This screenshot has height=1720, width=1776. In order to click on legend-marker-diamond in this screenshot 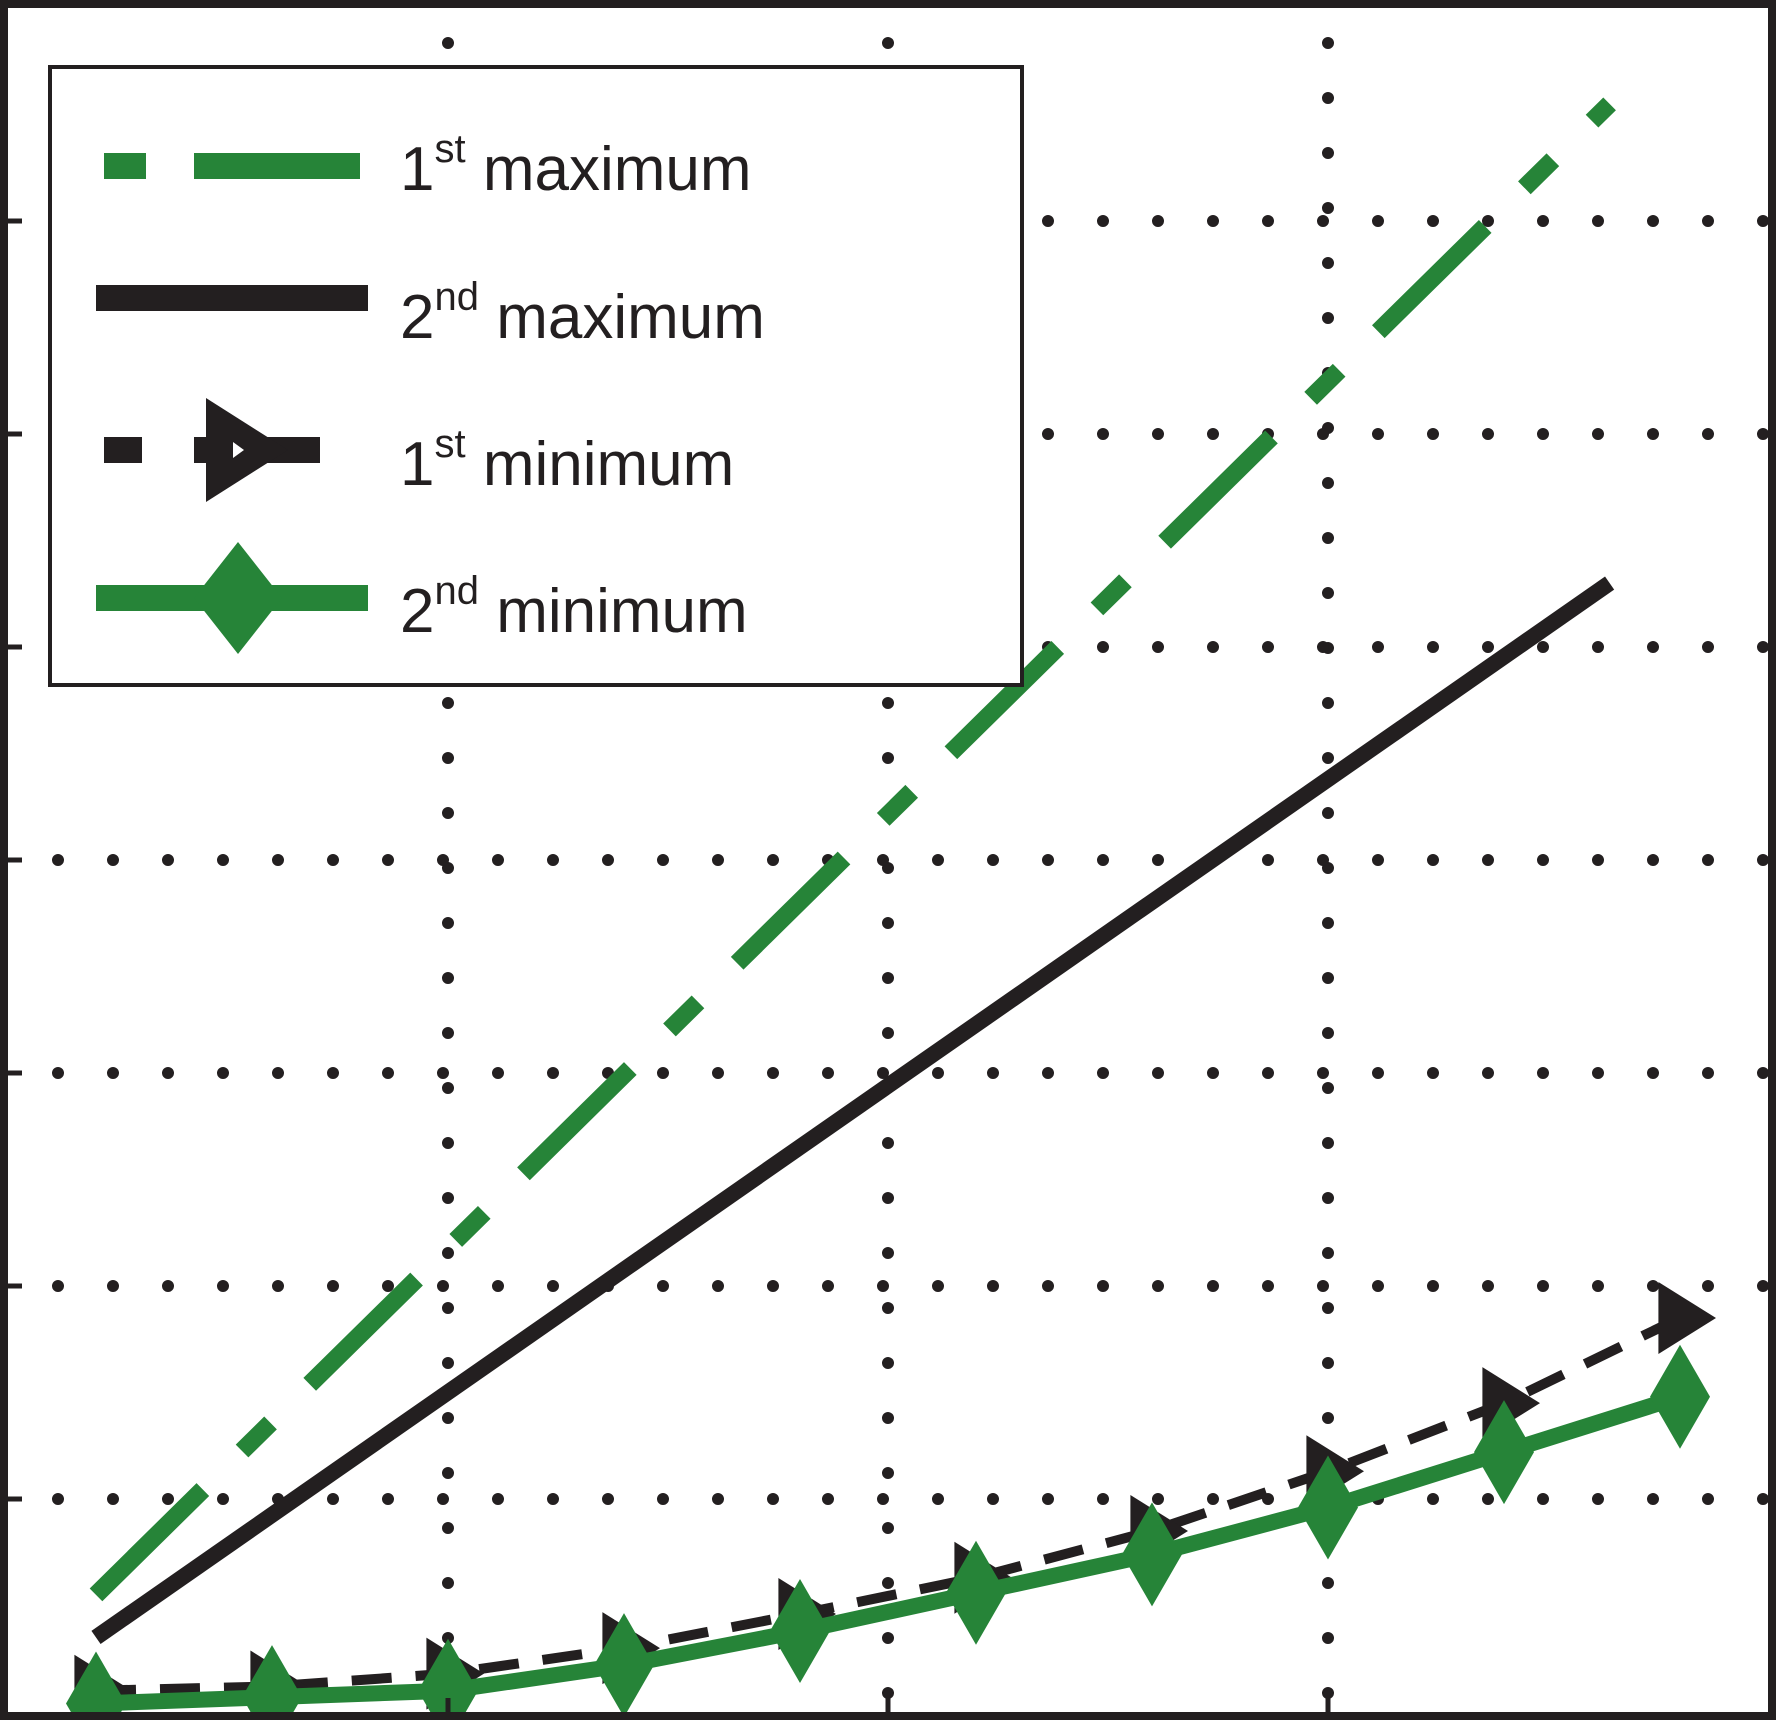, I will do `click(238, 598)`.